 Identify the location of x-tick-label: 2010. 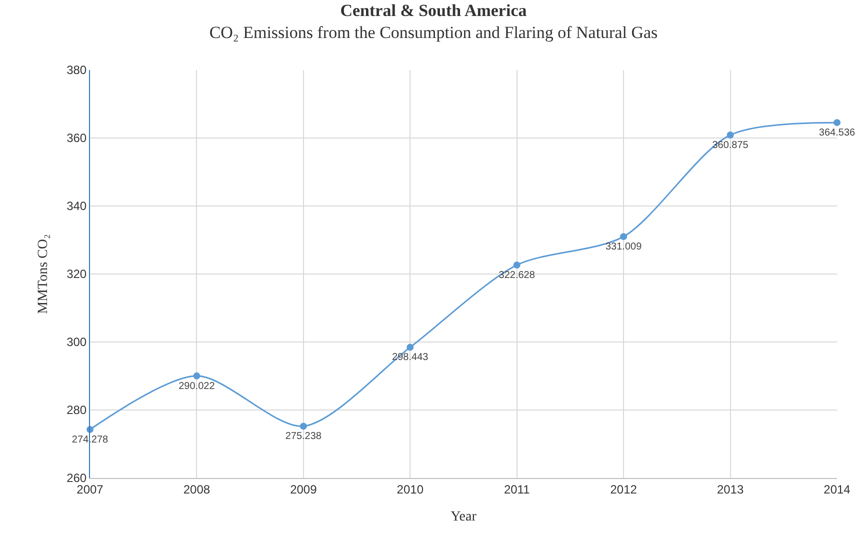
(410, 489).